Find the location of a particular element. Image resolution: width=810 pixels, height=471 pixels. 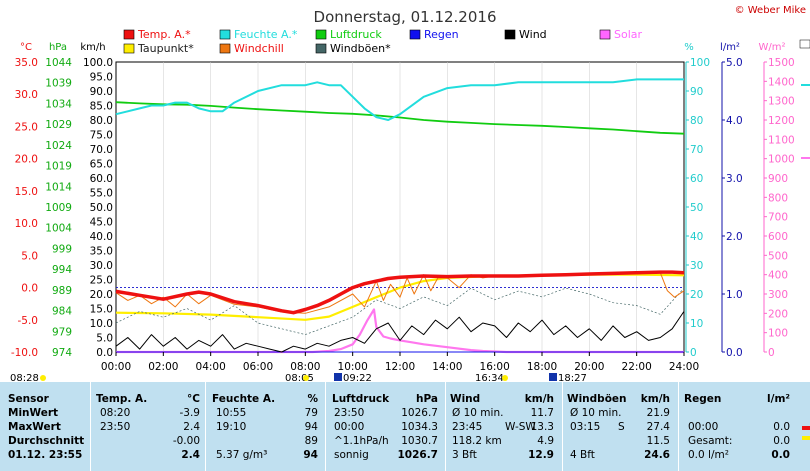

pressure-tick-7: 1009 is located at coordinates (58, 208).